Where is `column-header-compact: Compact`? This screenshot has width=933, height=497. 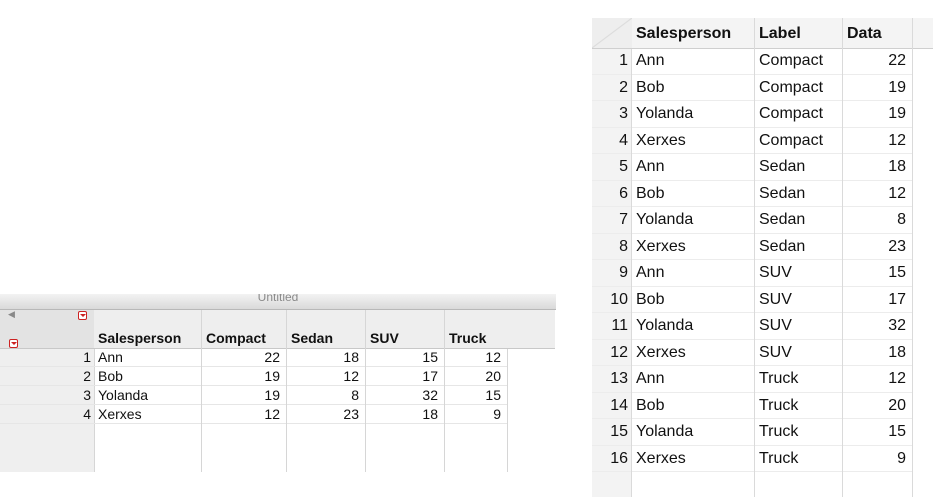
column-header-compact: Compact is located at coordinates (244, 329).